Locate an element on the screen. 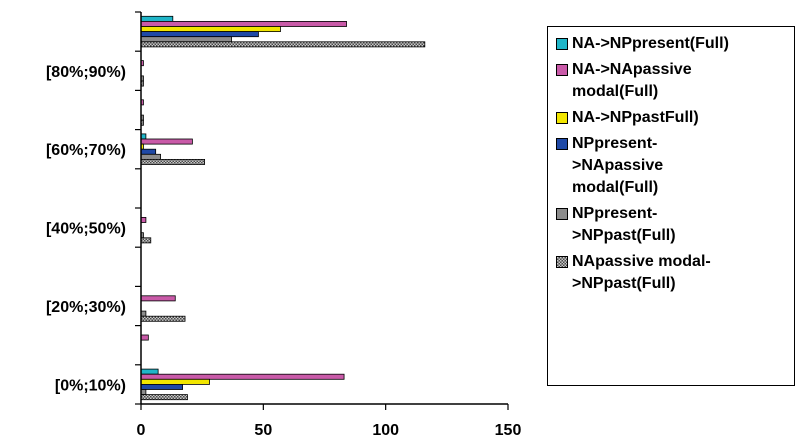  legend-label-3: NPpresent- >NApassive modal(Full) is located at coordinates (617, 166).